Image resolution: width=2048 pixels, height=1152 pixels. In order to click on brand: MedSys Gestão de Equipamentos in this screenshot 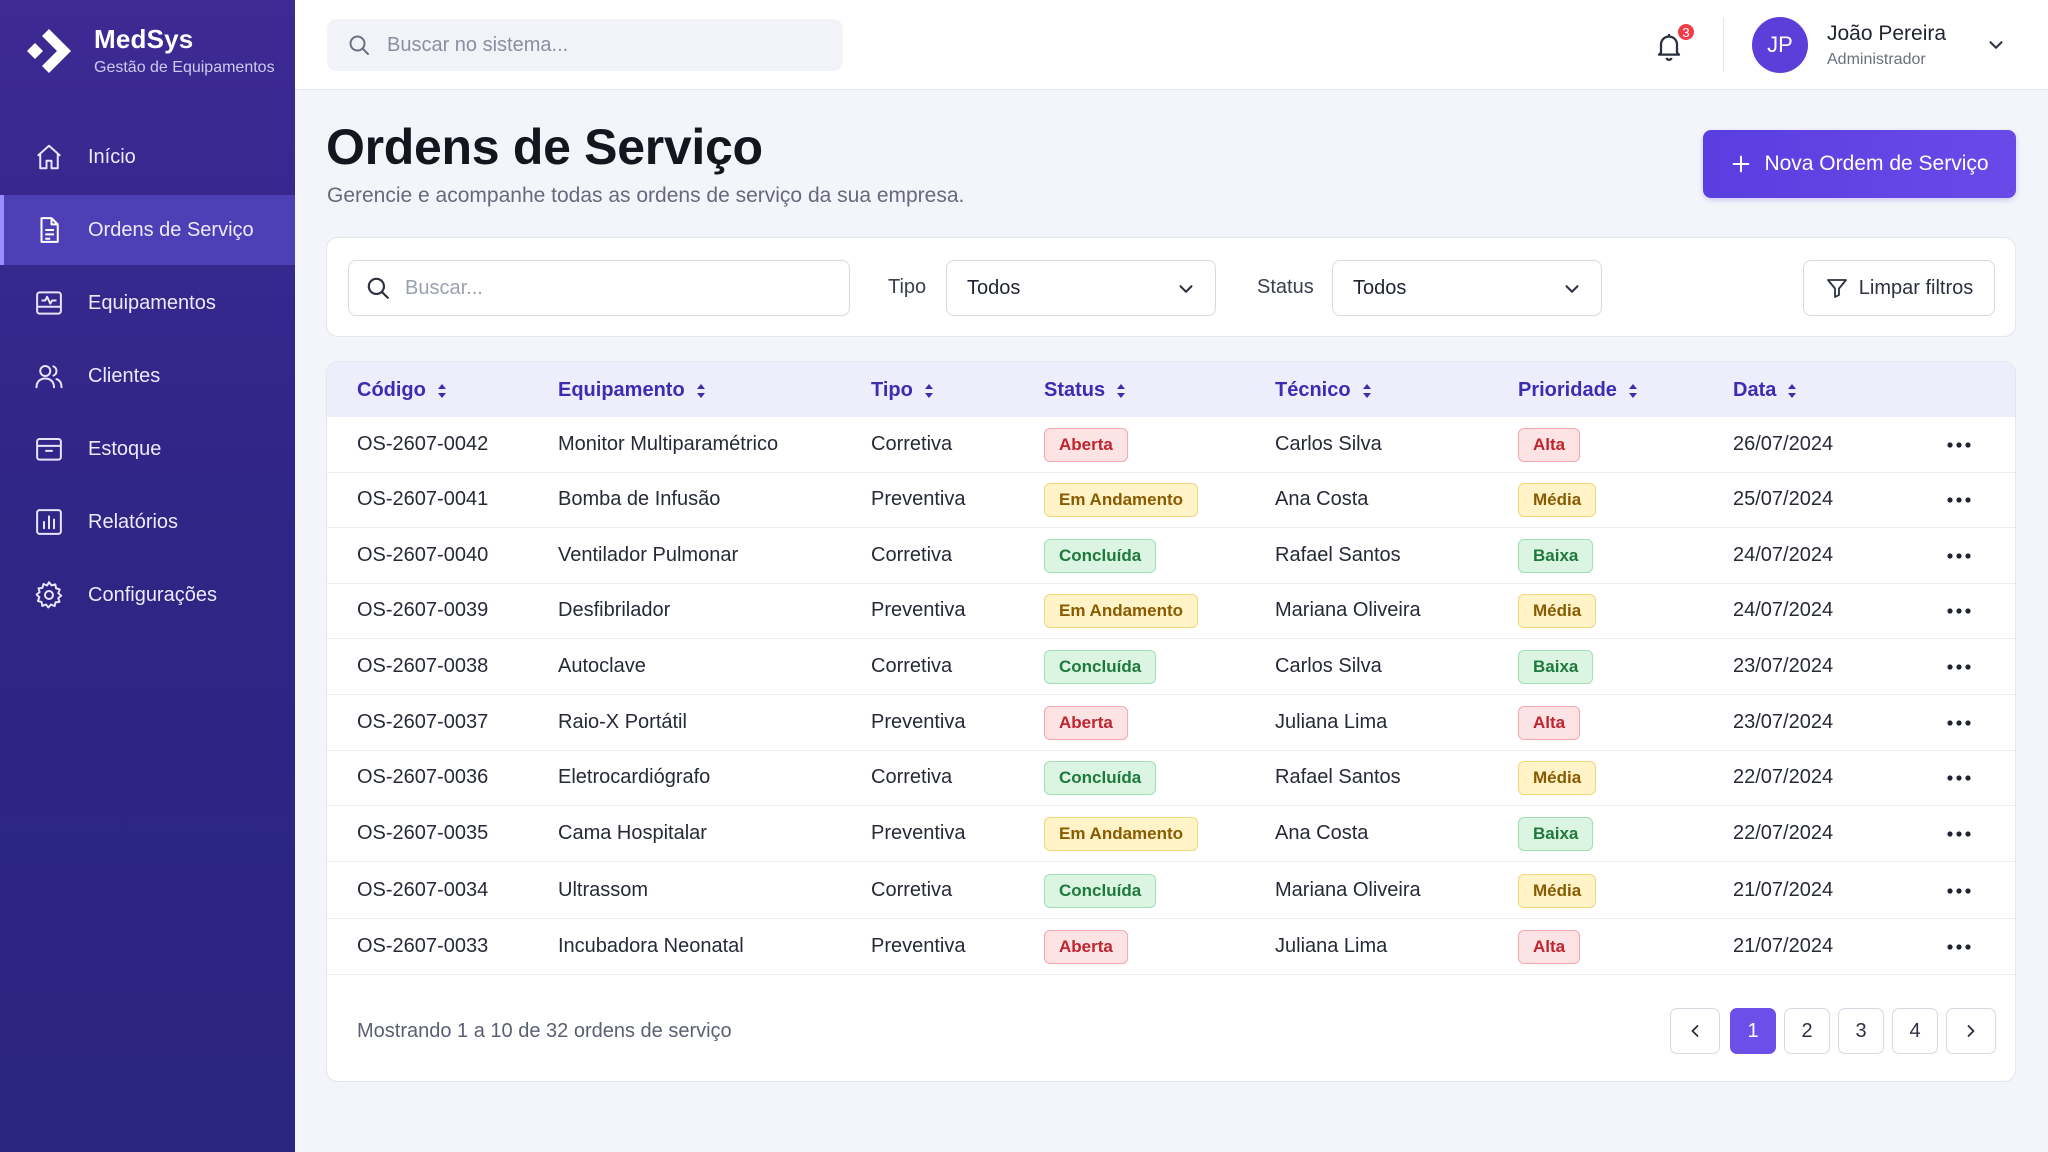, I will do `click(149, 50)`.